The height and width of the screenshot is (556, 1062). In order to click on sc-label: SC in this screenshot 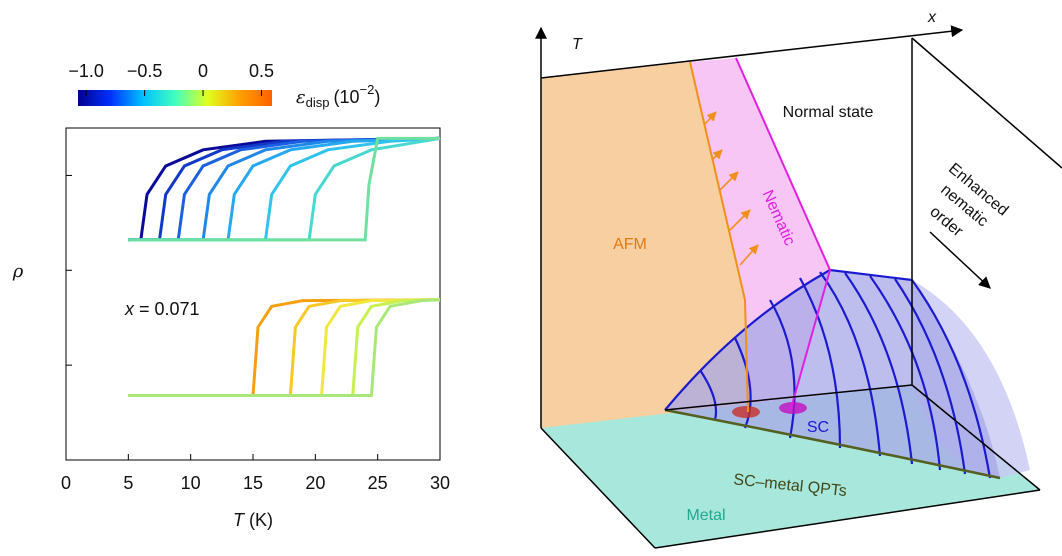, I will do `click(818, 427)`.